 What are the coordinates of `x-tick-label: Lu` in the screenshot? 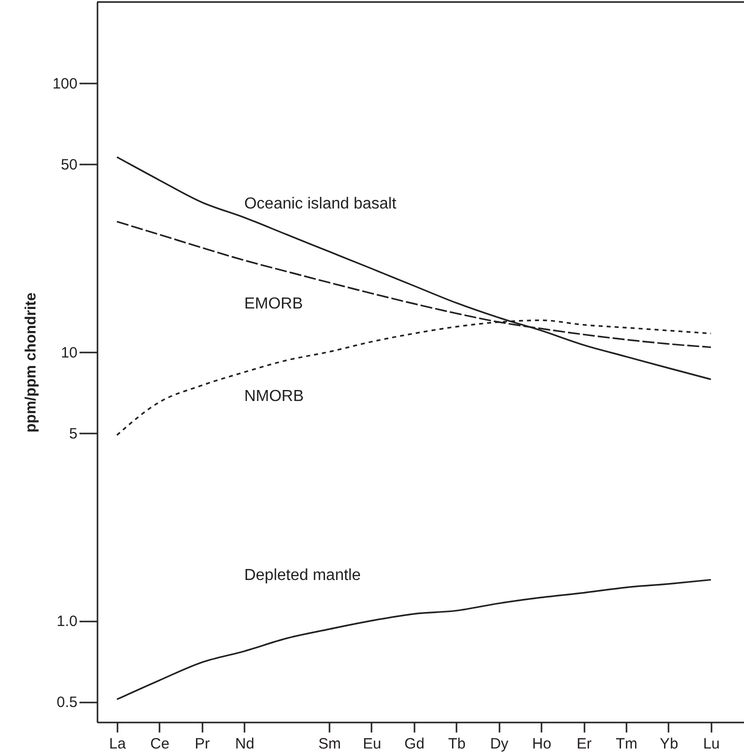 It's located at (711, 744).